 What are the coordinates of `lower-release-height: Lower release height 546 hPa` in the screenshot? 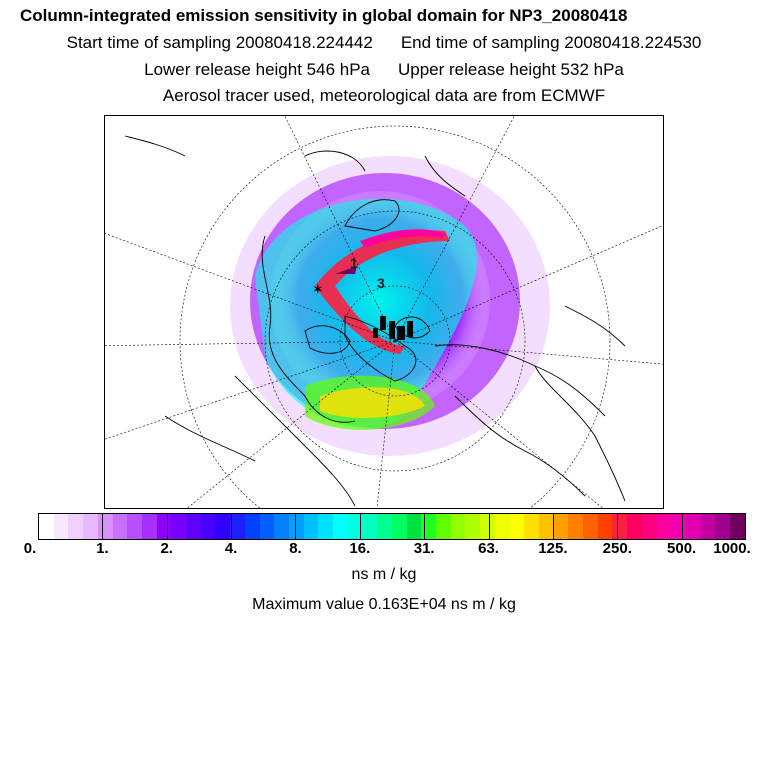 It's located at (257, 69).